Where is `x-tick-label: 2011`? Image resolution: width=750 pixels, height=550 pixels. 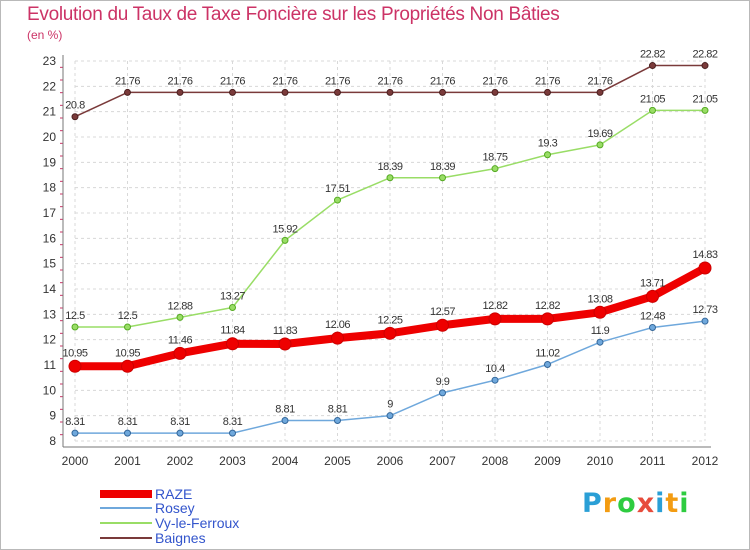 x-tick-label: 2011 is located at coordinates (653, 461).